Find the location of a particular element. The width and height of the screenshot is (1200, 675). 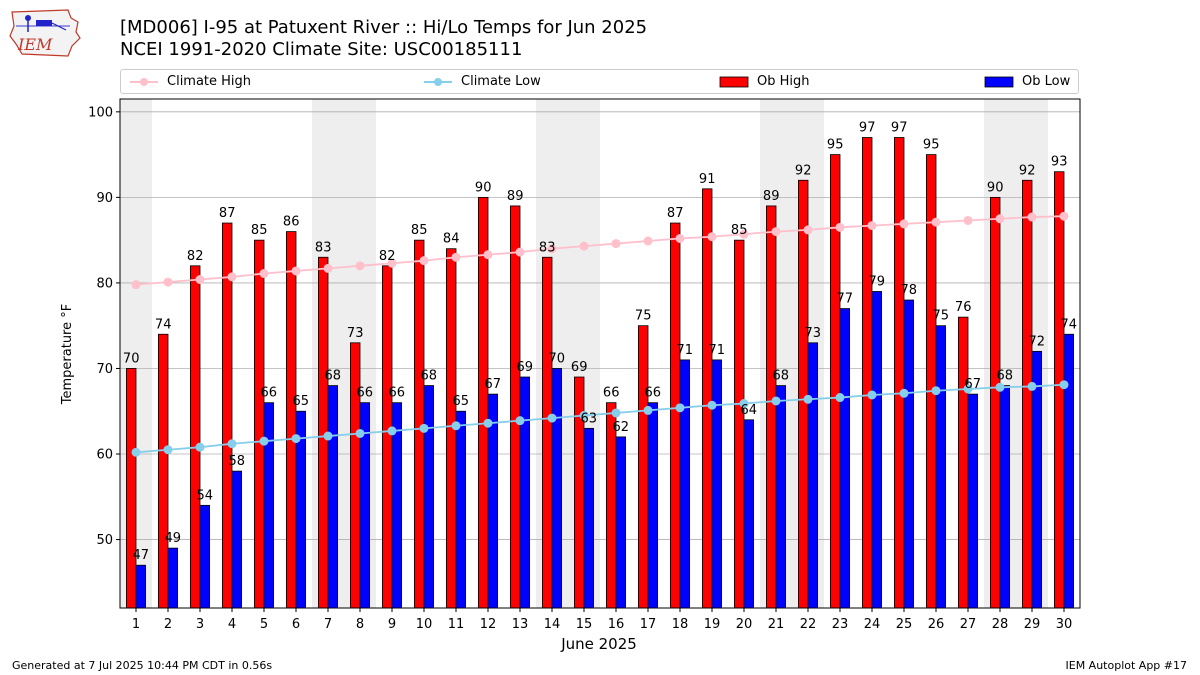

ob-low-label: 54 is located at coordinates (205, 495).